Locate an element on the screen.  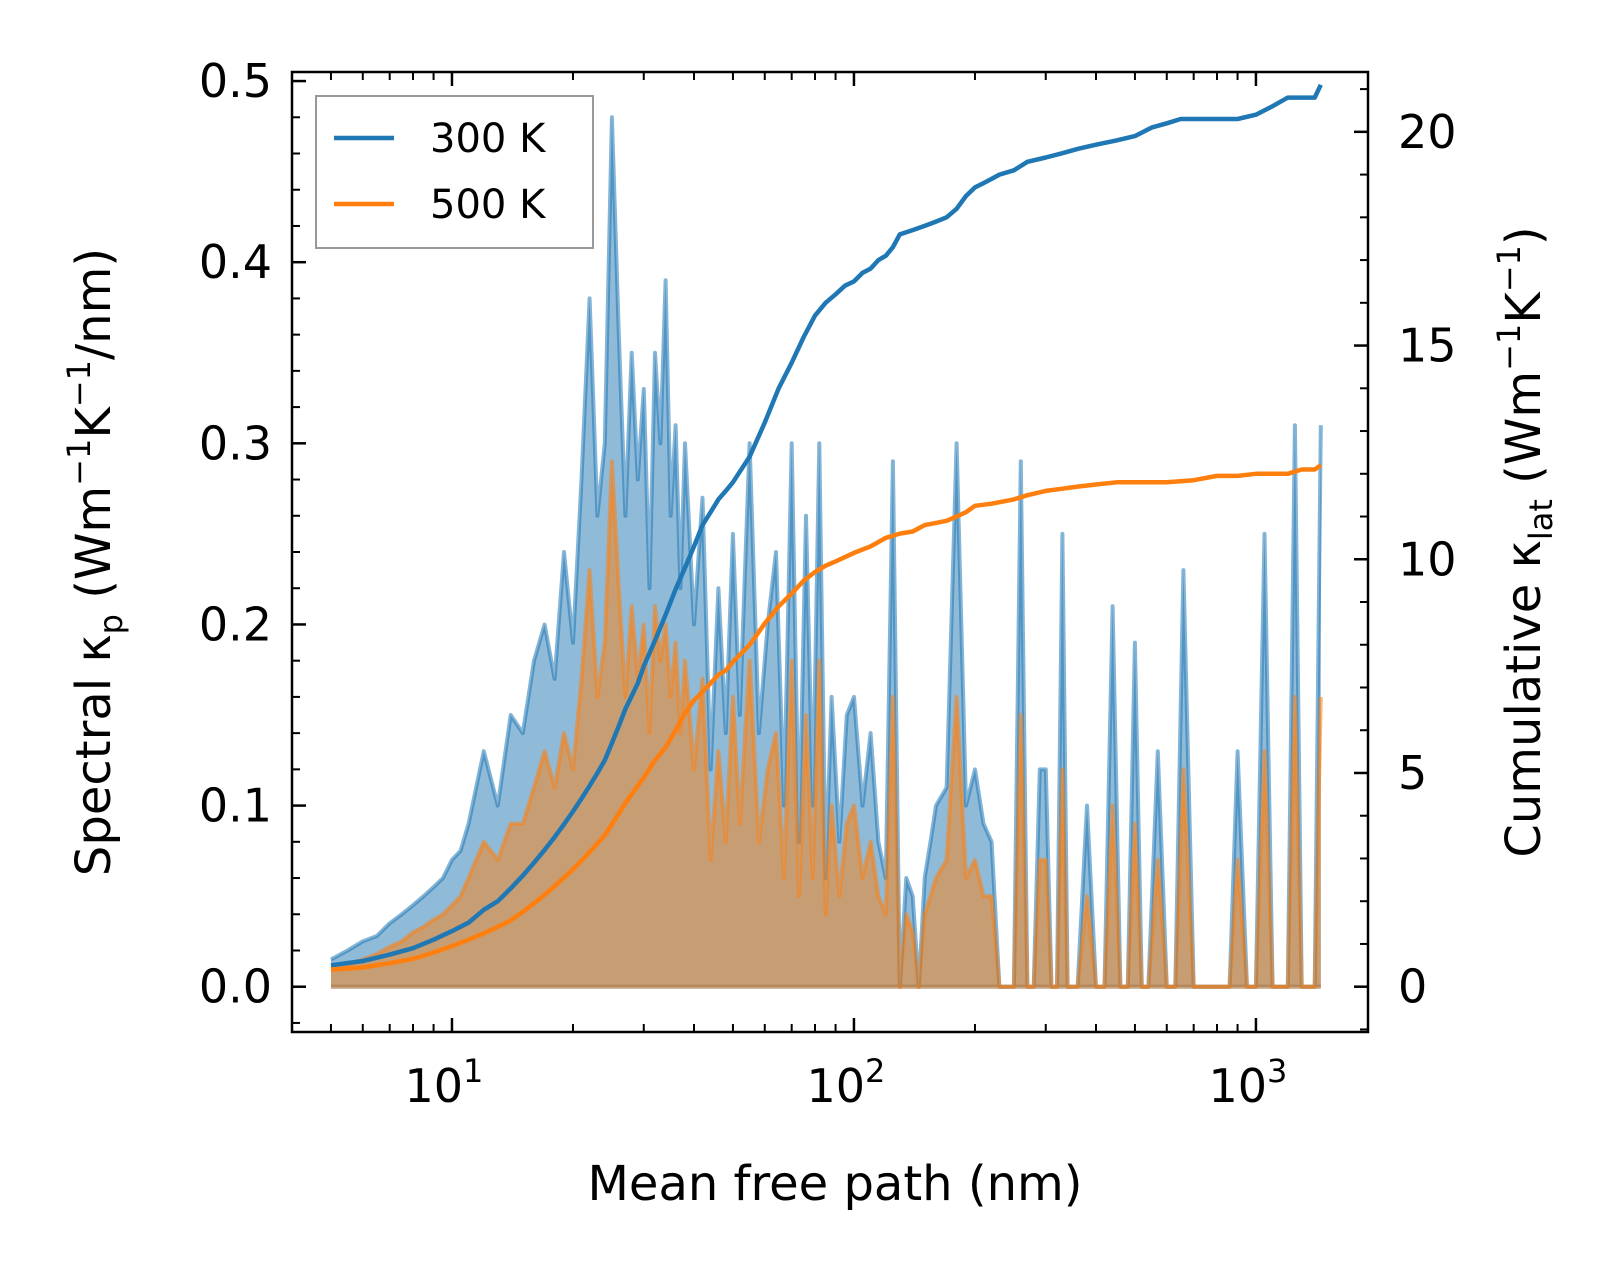
y-left-tick-label: 0.1 is located at coordinates (235, 806).